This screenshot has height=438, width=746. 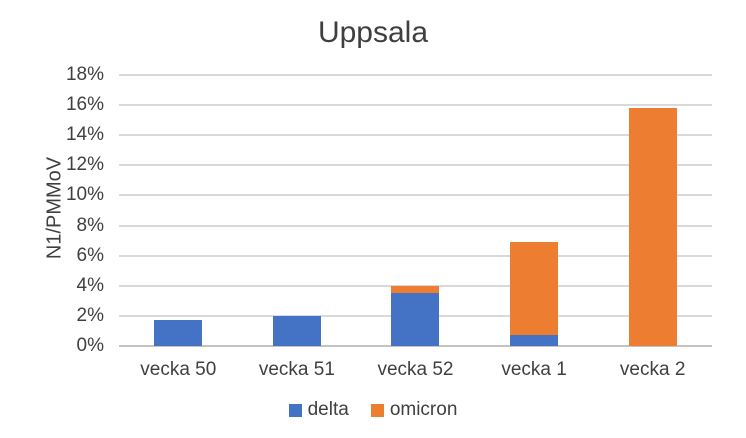 What do you see at coordinates (90, 345) in the screenshot?
I see `y-tick-label: 0%` at bounding box center [90, 345].